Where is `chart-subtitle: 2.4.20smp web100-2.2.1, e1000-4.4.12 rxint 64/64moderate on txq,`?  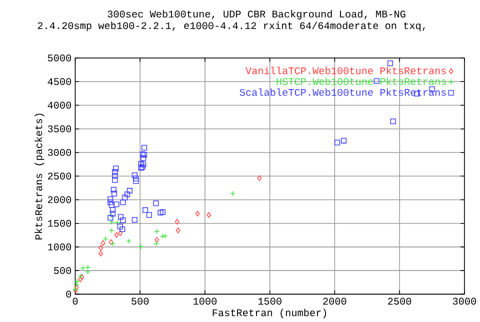 chart-subtitle: 2.4.20smp web100-2.2.1, e1000-4.4.12 rxint 64/64moderate on txq, is located at coordinates (231, 27).